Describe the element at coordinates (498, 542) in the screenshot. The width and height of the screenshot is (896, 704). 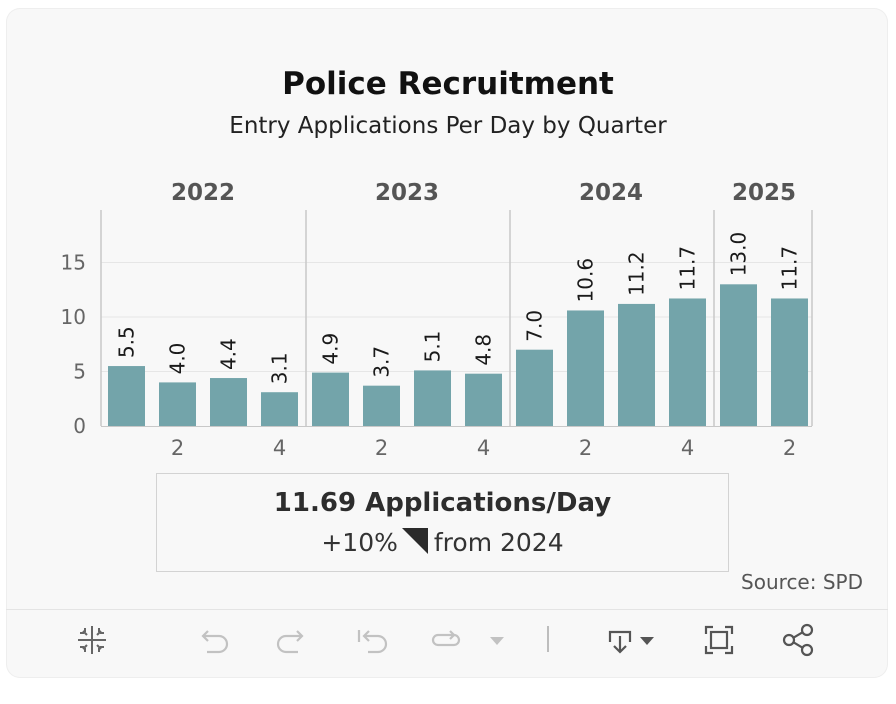
I see `kpi-change-label: from 2024` at that location.